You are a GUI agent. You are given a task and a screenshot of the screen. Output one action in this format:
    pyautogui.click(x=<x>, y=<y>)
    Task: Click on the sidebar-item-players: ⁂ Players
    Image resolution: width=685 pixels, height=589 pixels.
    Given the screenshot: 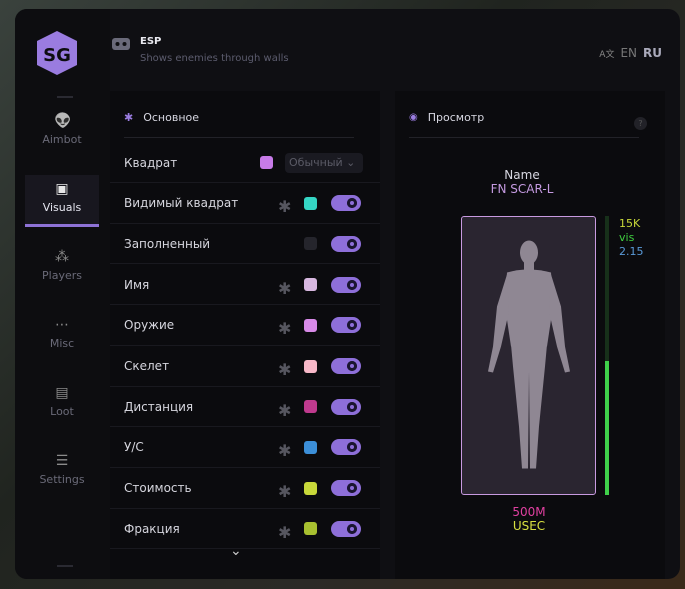 What is the action you would take?
    pyautogui.click(x=62, y=269)
    